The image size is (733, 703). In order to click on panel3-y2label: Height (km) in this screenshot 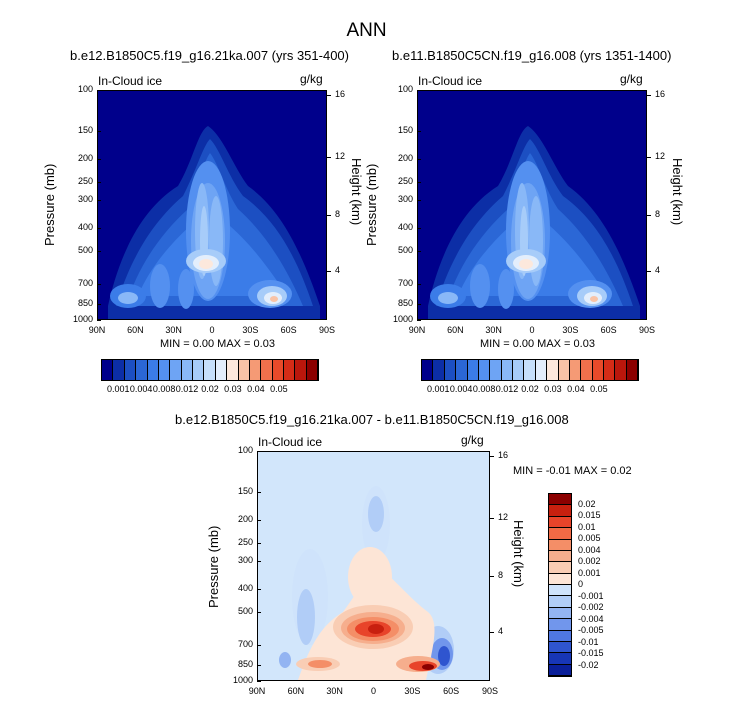, I will do `click(518, 554)`.